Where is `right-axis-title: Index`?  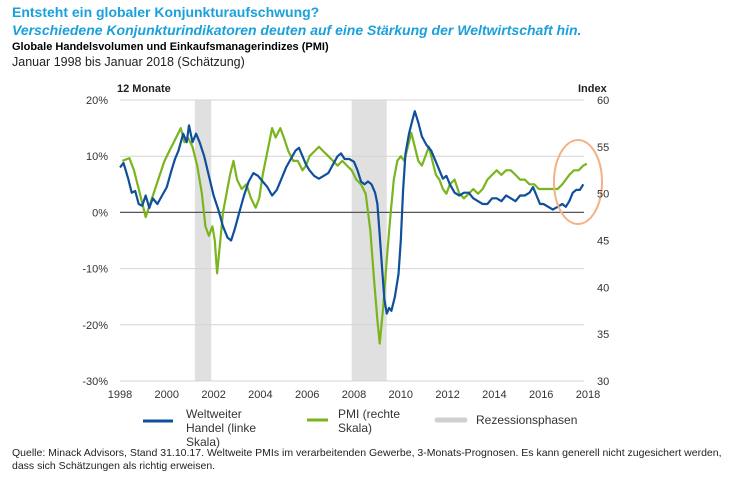
right-axis-title: Index is located at coordinates (593, 89).